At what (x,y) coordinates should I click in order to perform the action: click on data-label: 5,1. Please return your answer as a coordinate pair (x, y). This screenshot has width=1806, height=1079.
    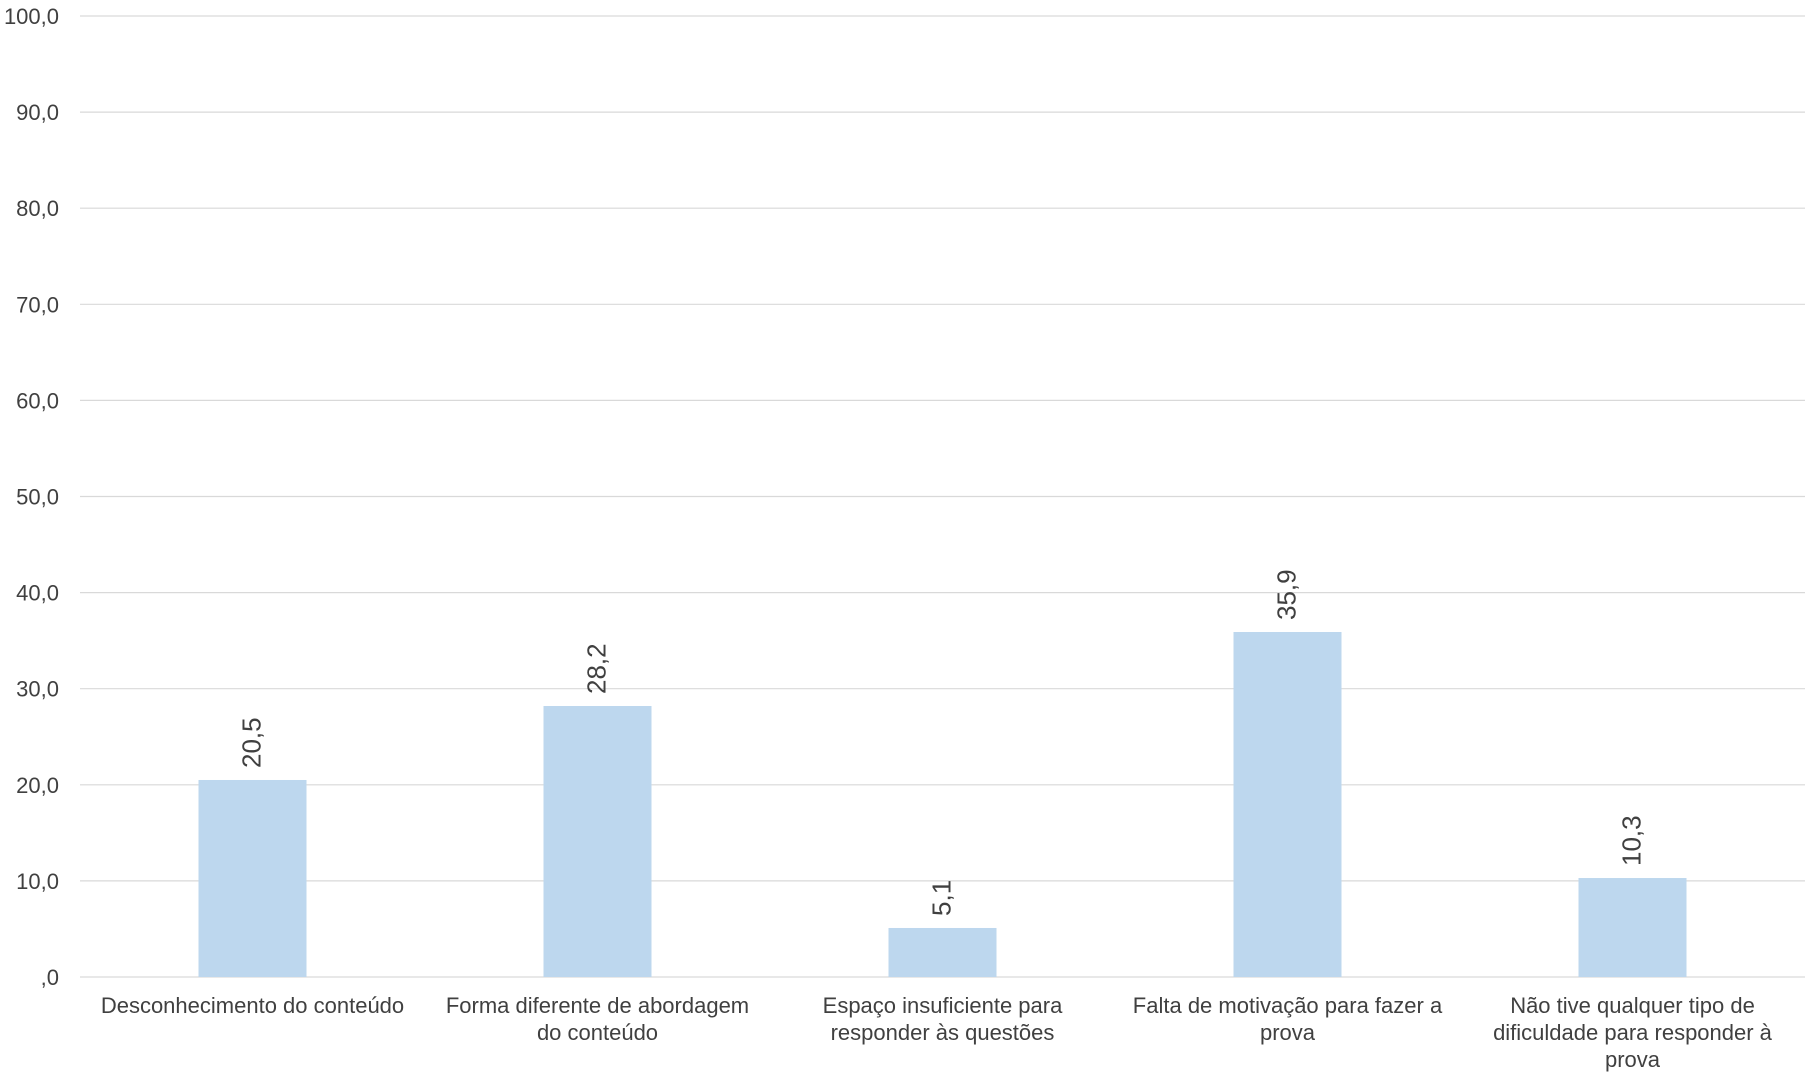
    Looking at the image, I should click on (942, 898).